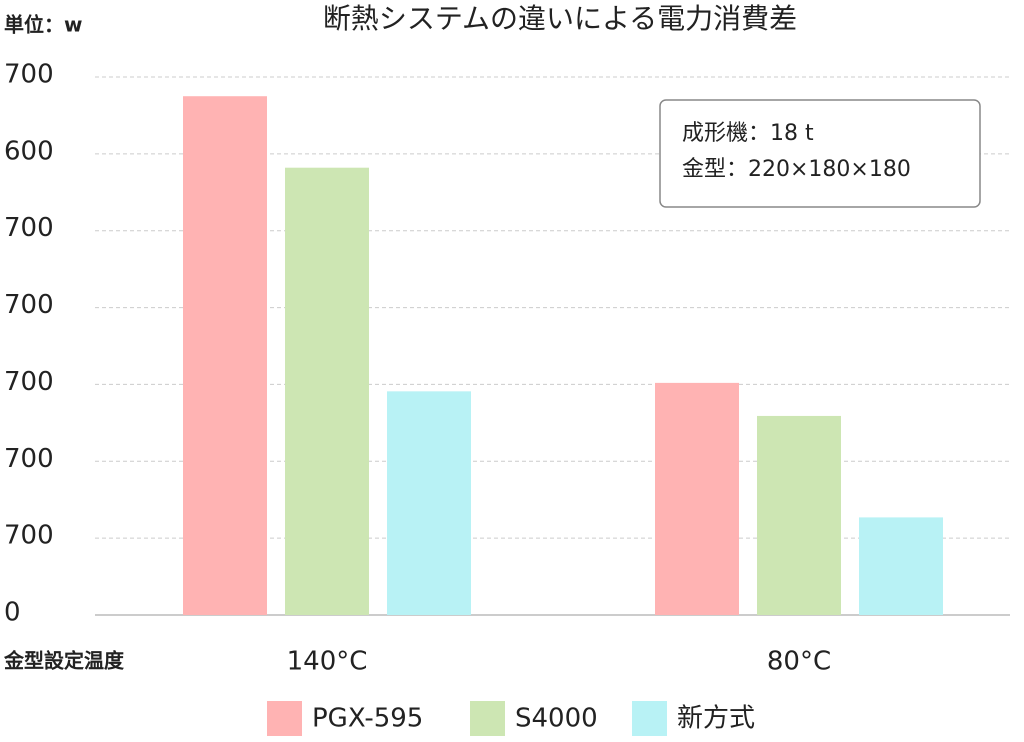  What do you see at coordinates (716, 719) in the screenshot?
I see `legend-label: 新方式` at bounding box center [716, 719].